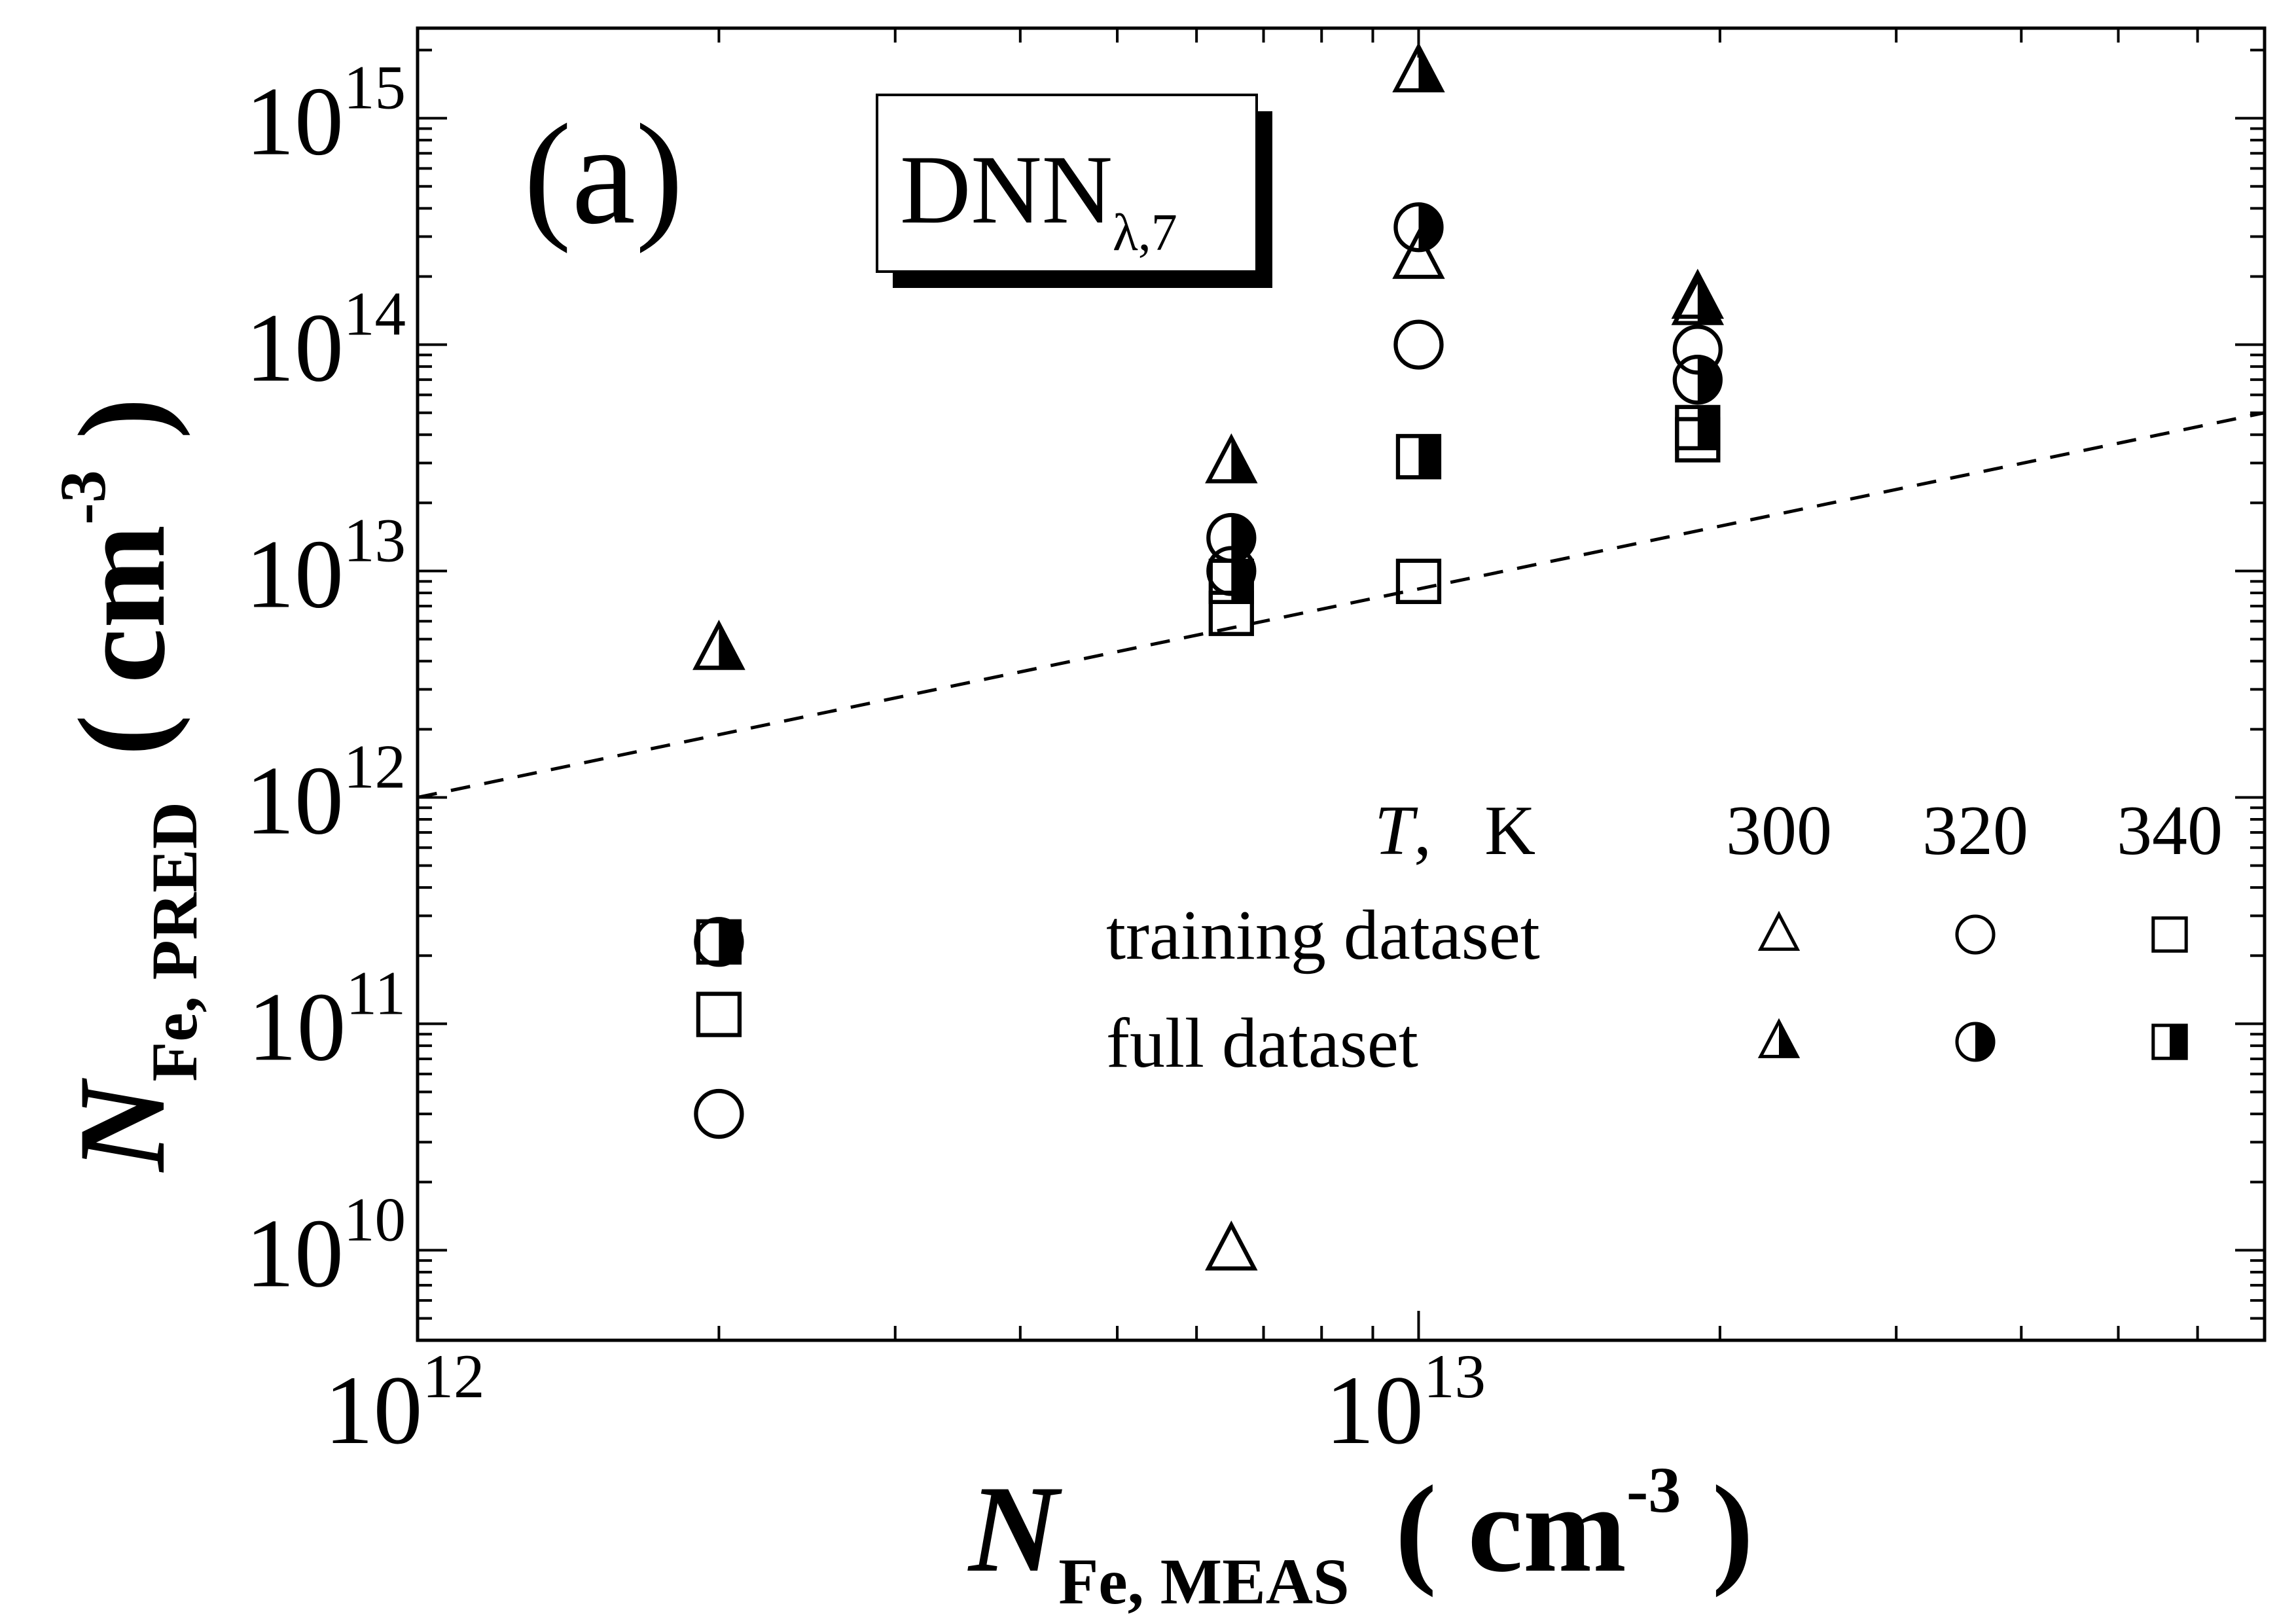 This screenshot has height=1623, width=2296. What do you see at coordinates (906, 1404) in the screenshot?
I see `x-tick-labels: 1012 1013` at bounding box center [906, 1404].